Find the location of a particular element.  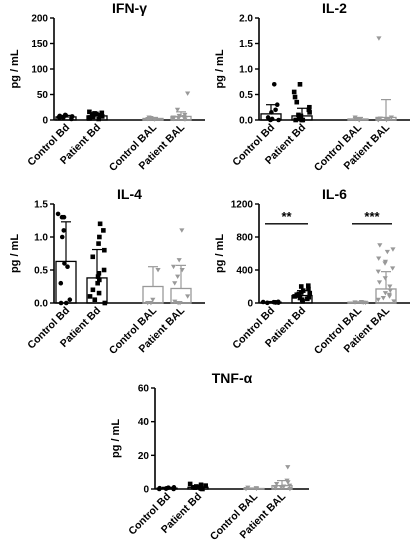

chart-title: IFN-γ is located at coordinates (129, 8).